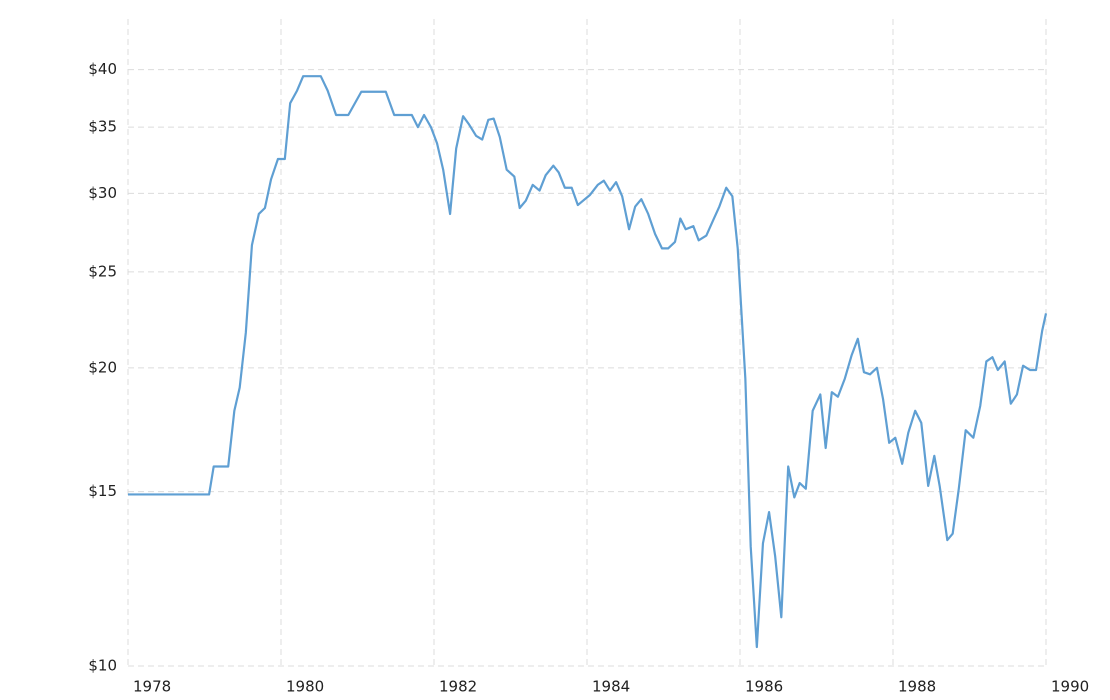 This screenshot has height=700, width=1110. I want to click on y-tick-label: $30, so click(102, 193).